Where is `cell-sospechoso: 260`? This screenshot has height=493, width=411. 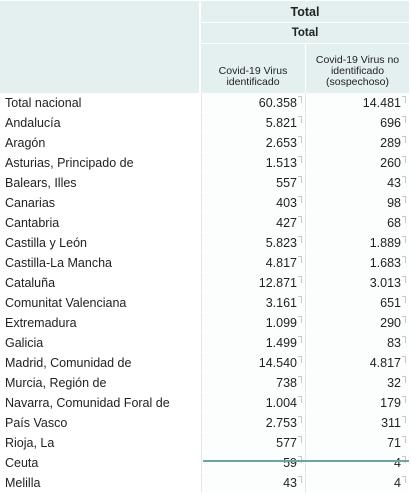 cell-sospechoso: 260 is located at coordinates (357, 163).